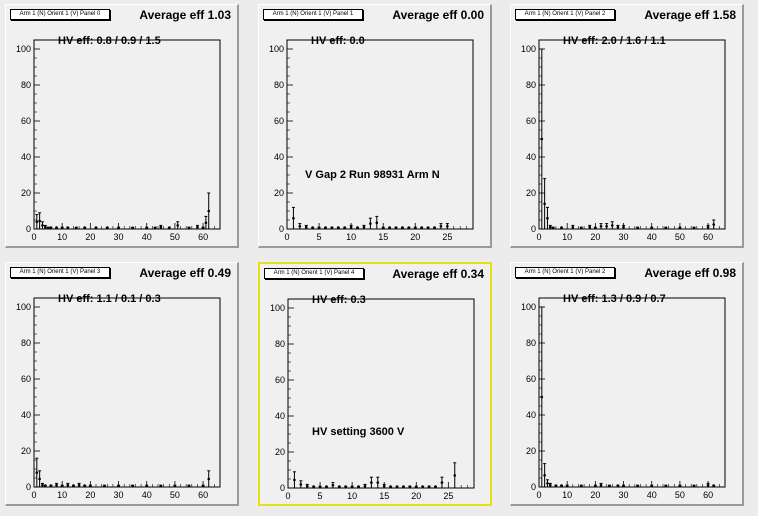 The image size is (758, 516). I want to click on hv-eff-label: HV eff: 1.1 / 0.1 / 0.3, so click(109, 299).